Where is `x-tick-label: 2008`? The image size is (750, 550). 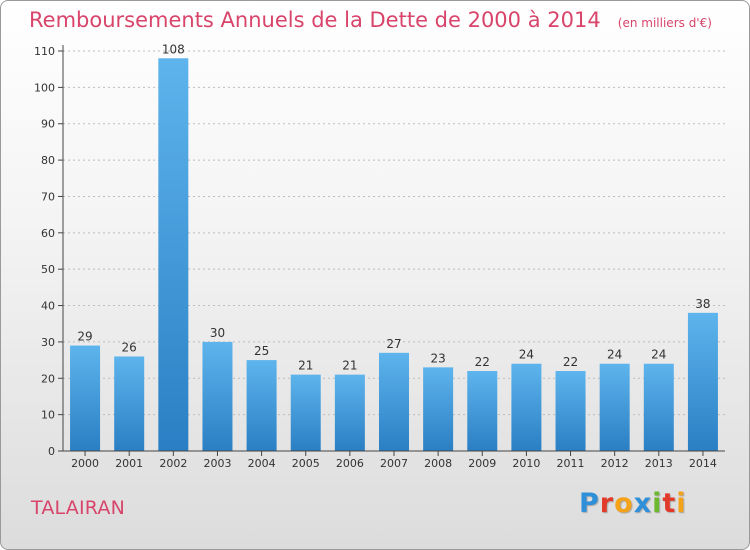 x-tick-label: 2008 is located at coordinates (438, 463).